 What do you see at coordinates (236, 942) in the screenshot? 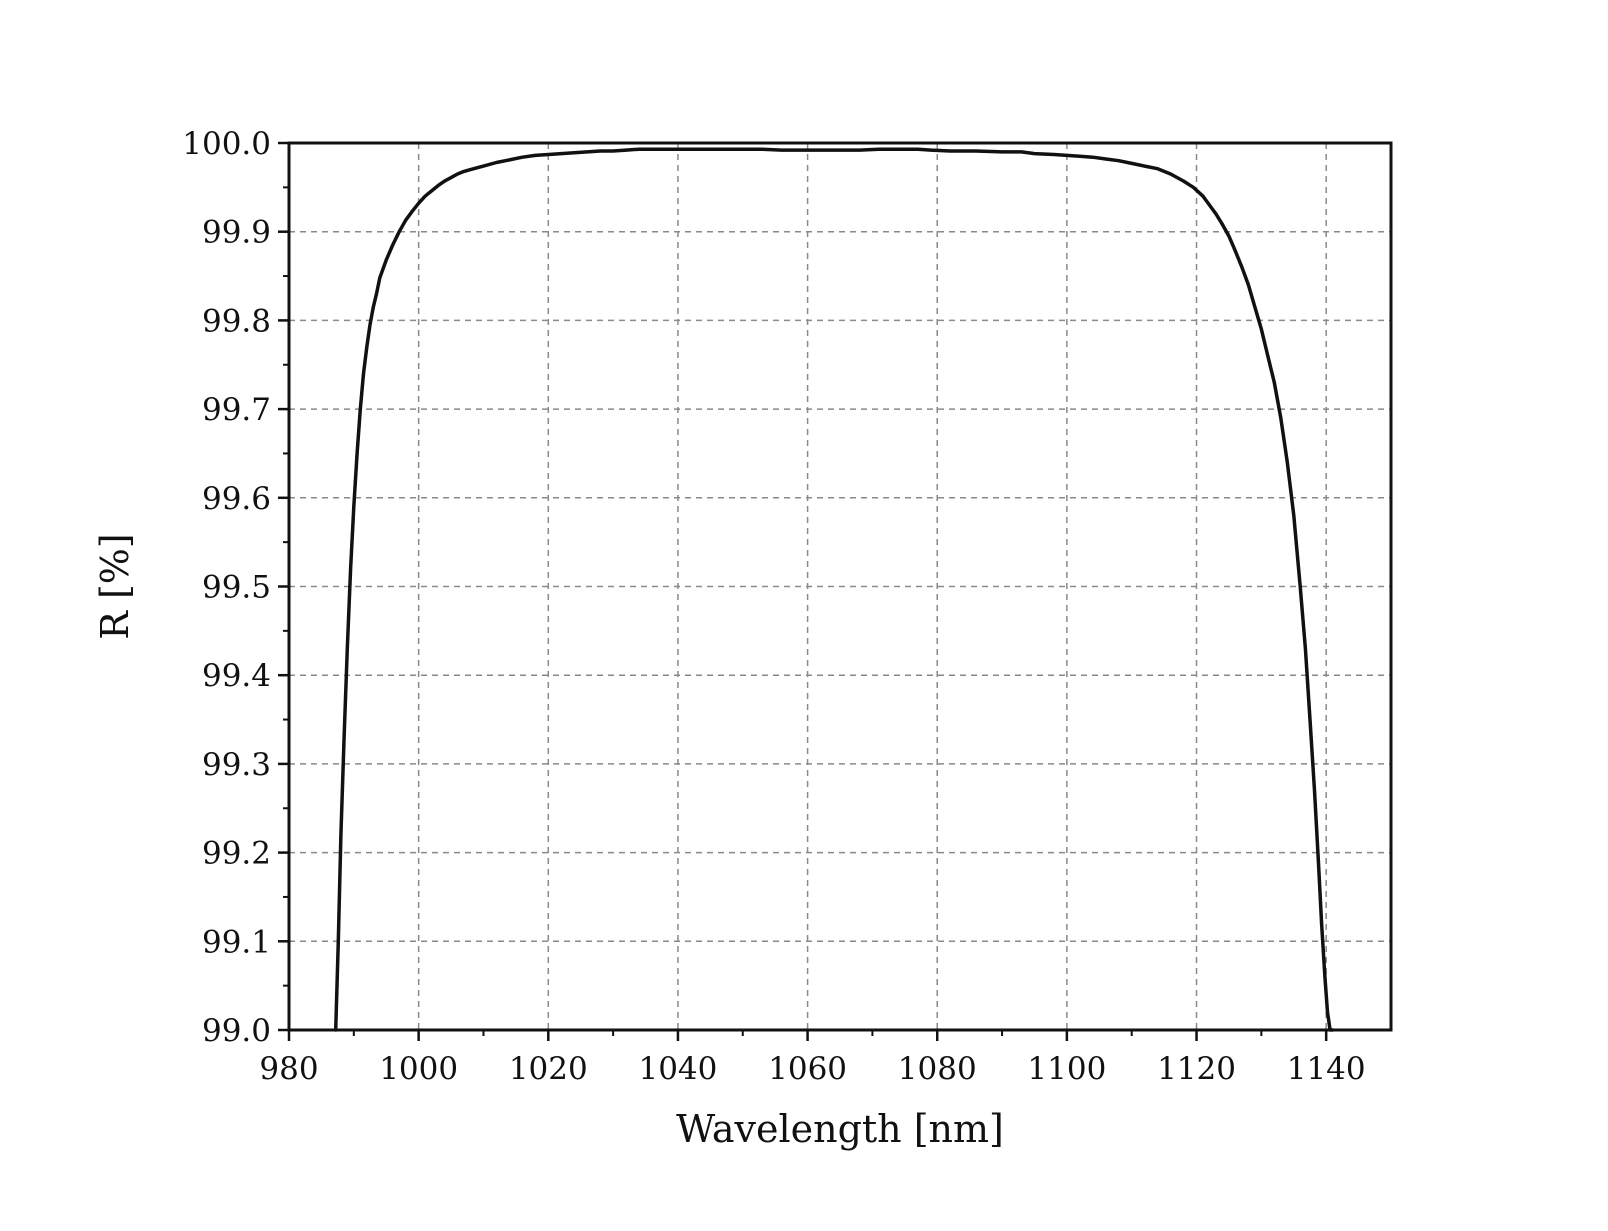
I see `y-tick-label: 99.1` at bounding box center [236, 942].